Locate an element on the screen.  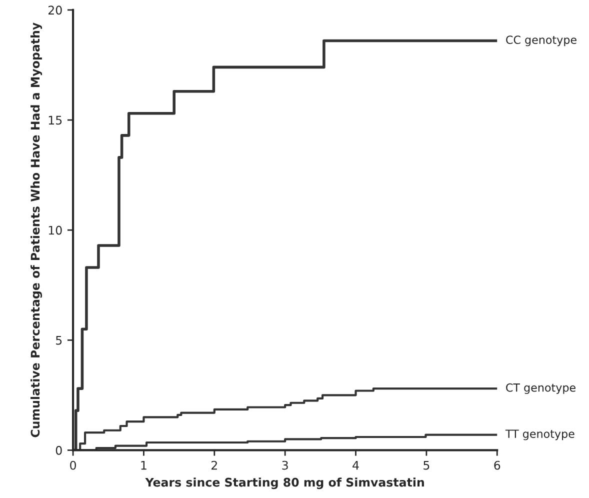
y-tick-label: 10 is located at coordinates (55, 230).